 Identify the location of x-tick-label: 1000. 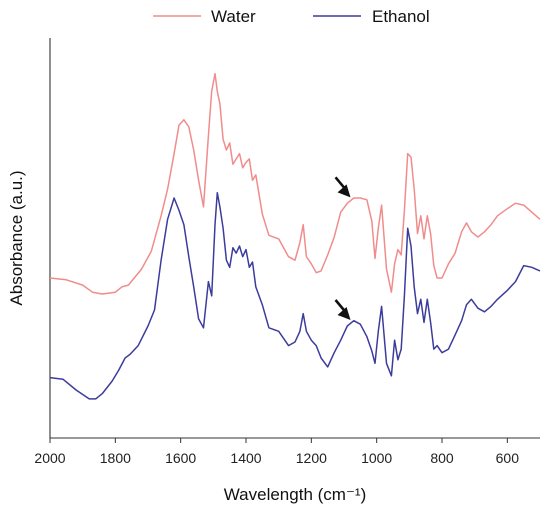
(376, 458).